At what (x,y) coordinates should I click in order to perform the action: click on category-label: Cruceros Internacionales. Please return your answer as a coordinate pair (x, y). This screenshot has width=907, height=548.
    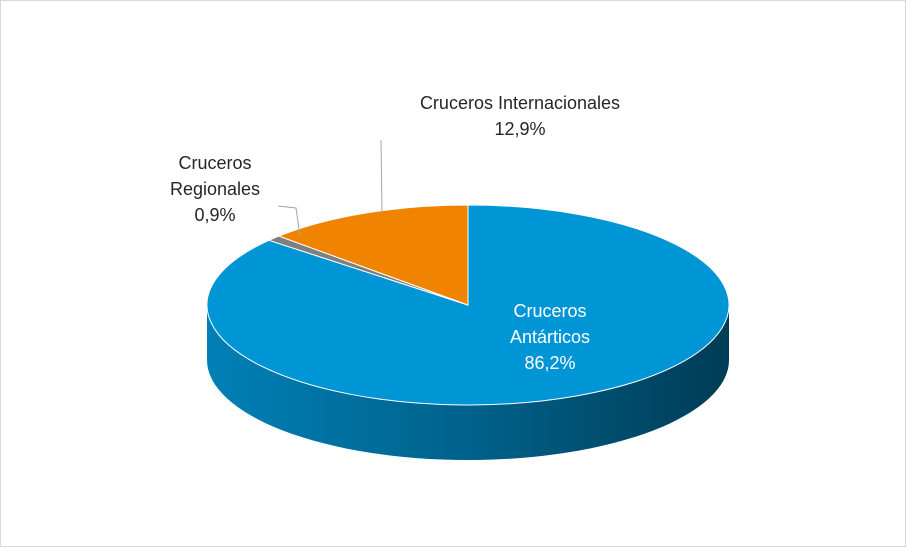
    Looking at the image, I should click on (520, 103).